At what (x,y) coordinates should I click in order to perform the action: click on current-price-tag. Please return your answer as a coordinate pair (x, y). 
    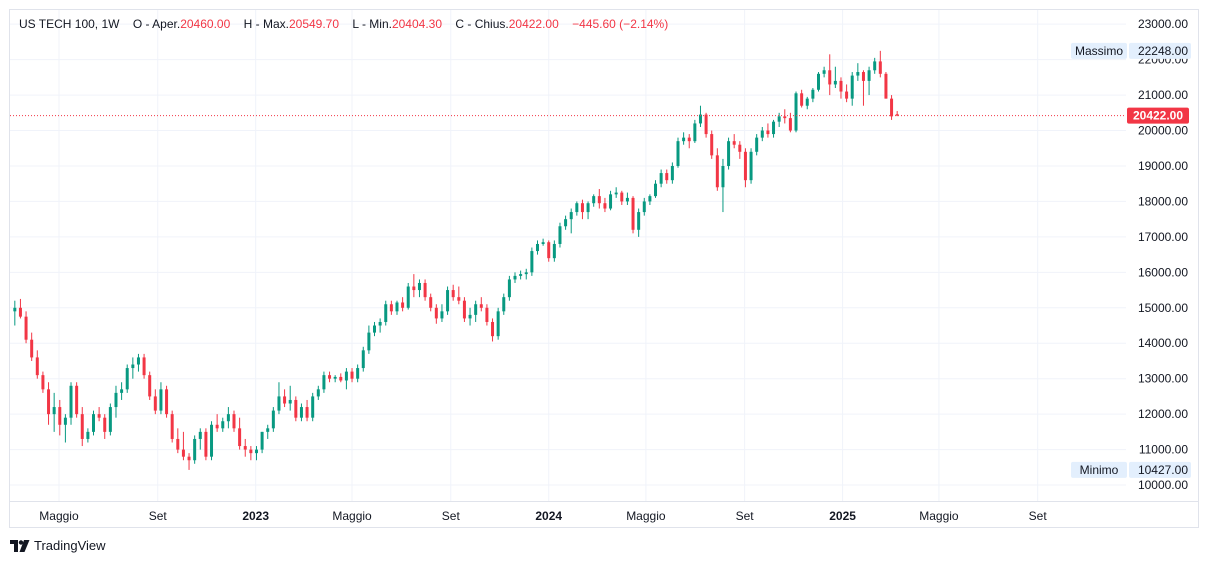
    Looking at the image, I should click on (1158, 115).